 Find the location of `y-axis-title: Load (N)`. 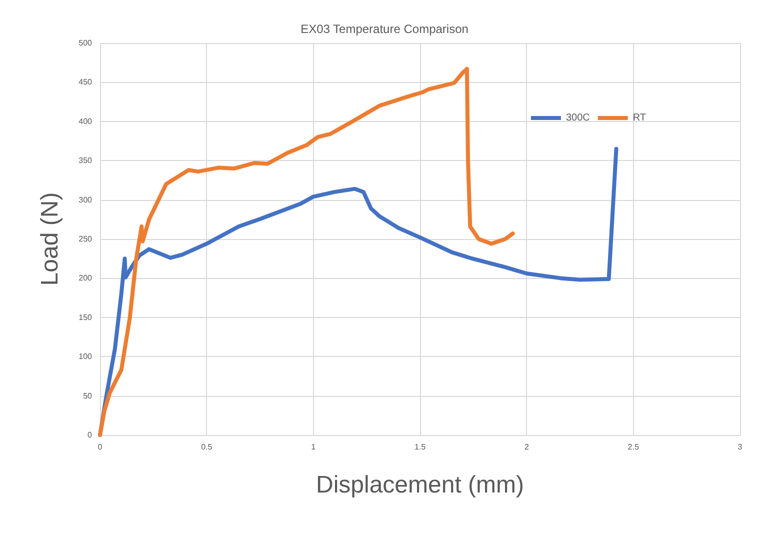

y-axis-title: Load (N) is located at coordinates (50, 239).